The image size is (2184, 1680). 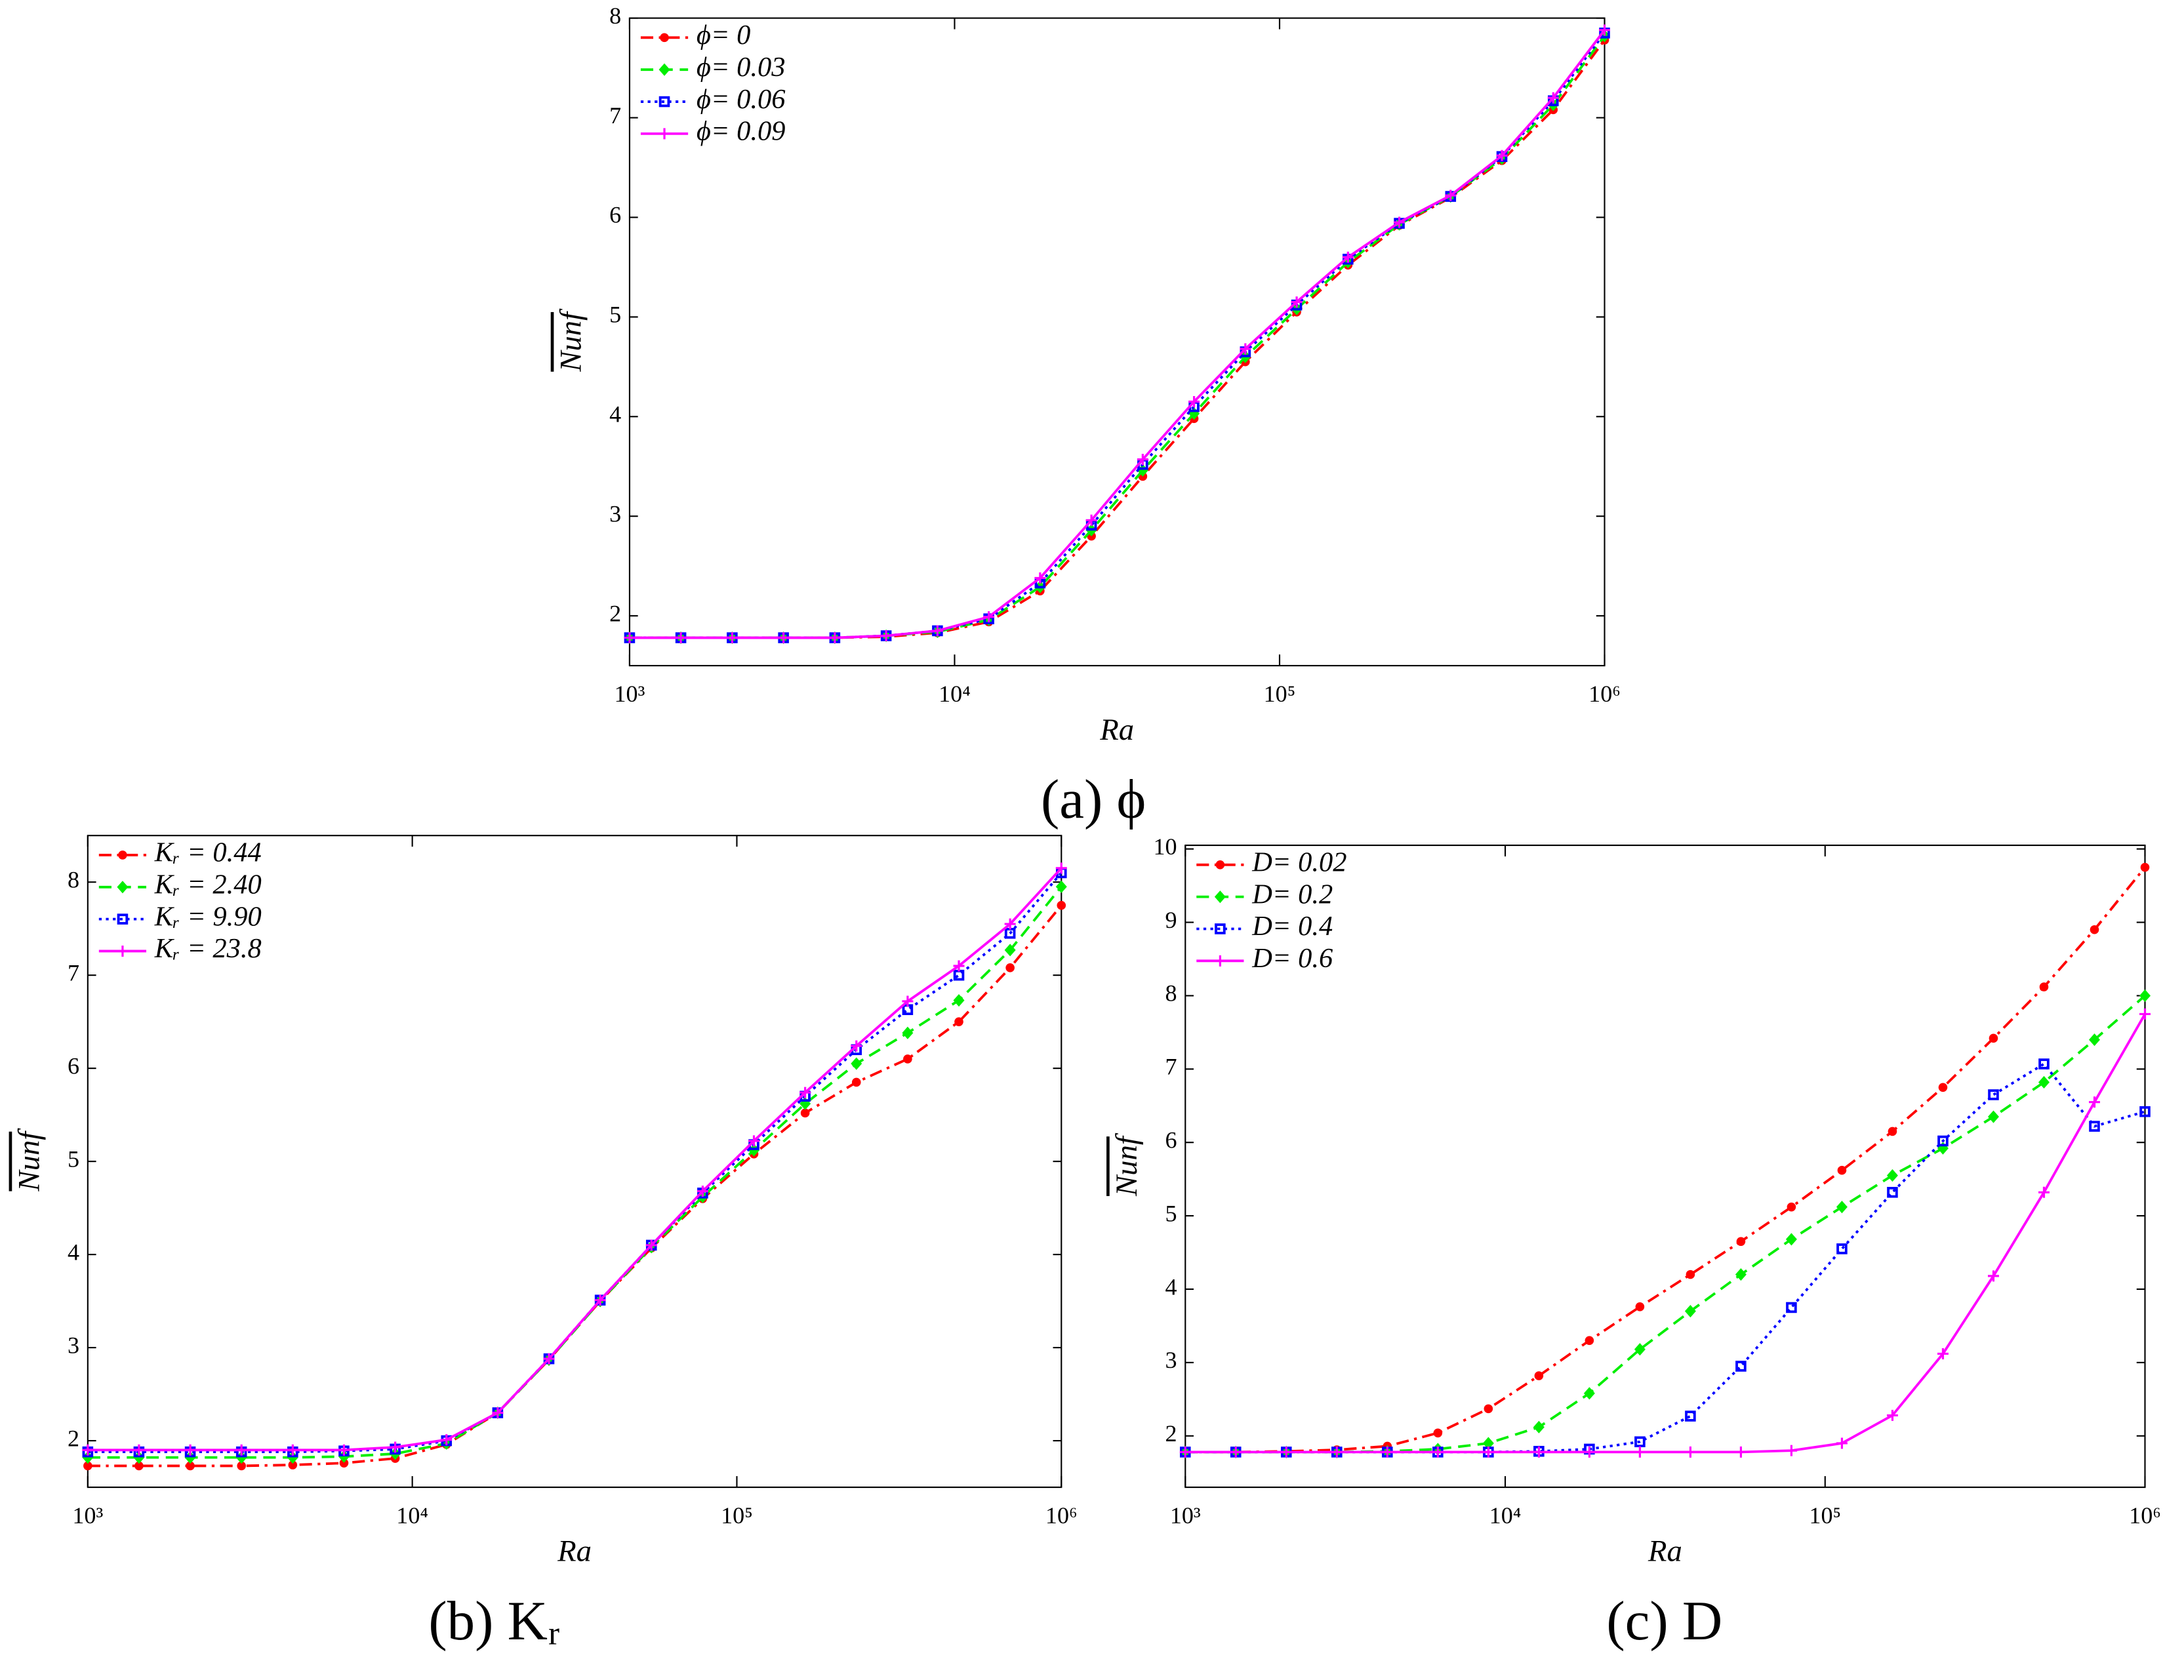 What do you see at coordinates (208, 916) in the screenshot?
I see `legend-label: Kᵣ = 9.90` at bounding box center [208, 916].